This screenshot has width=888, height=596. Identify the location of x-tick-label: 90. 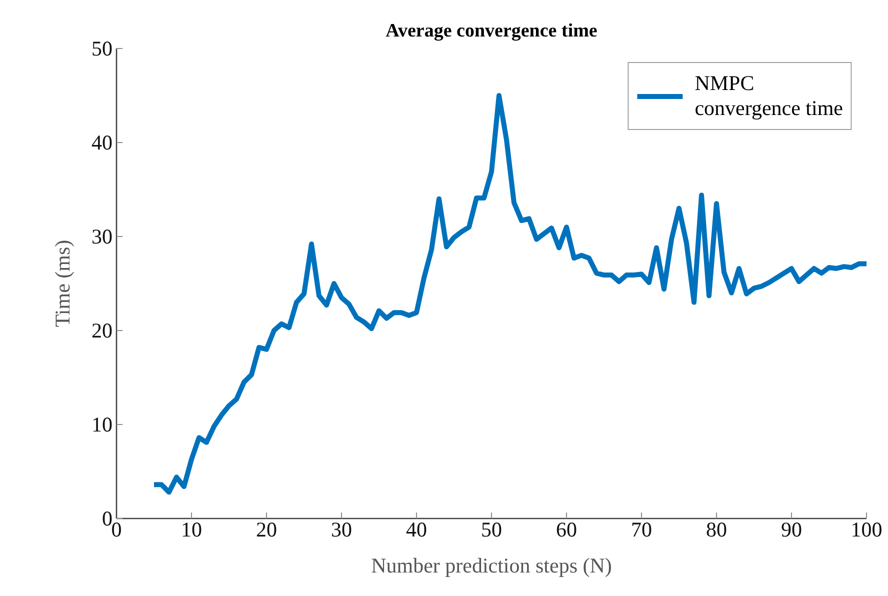
(791, 530).